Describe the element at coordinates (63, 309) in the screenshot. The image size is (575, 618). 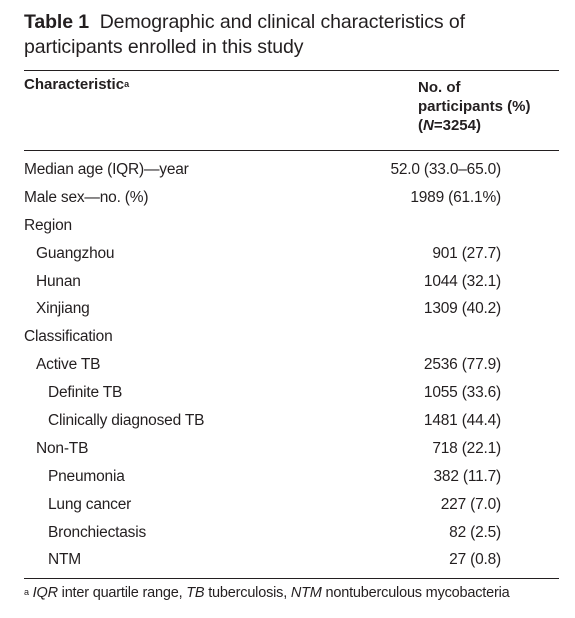
I see `row-label: Xinjiang` at that location.